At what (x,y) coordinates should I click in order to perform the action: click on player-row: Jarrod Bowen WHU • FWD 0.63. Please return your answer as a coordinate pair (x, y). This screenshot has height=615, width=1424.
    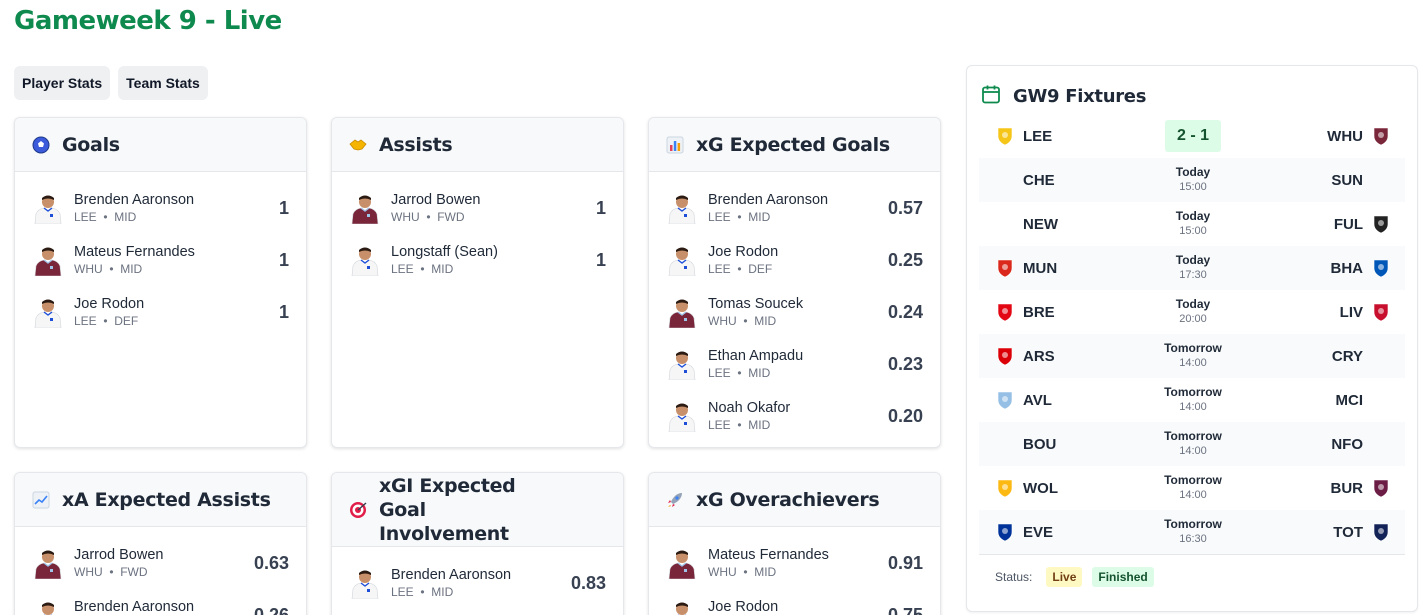
    Looking at the image, I should click on (160, 563).